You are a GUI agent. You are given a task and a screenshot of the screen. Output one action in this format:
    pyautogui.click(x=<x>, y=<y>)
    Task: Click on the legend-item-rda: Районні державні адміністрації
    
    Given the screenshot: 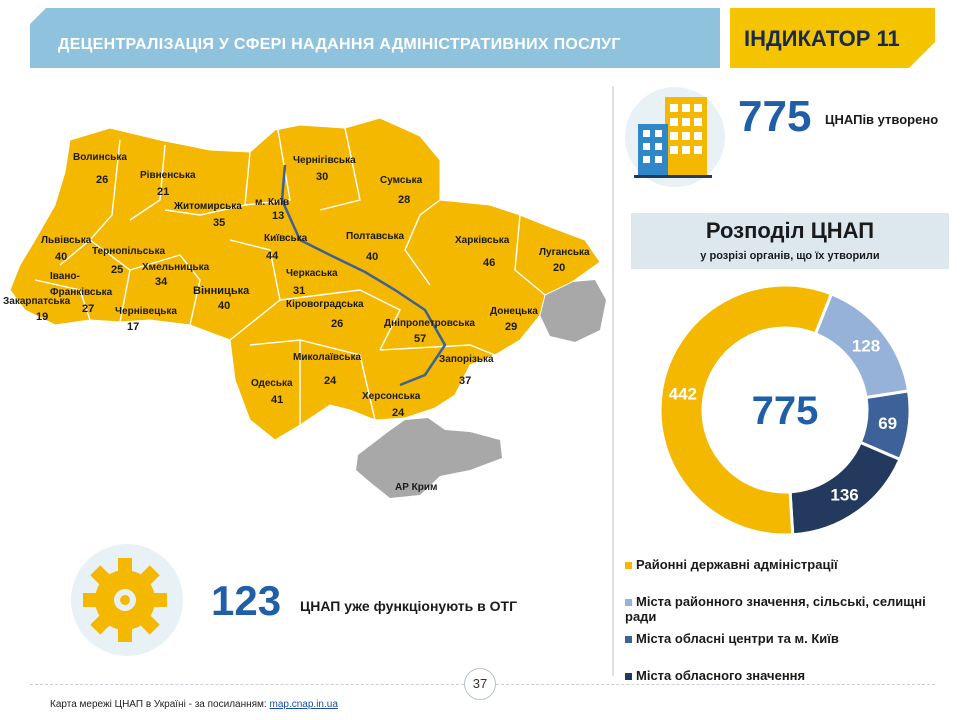 What is the action you would take?
    pyautogui.click(x=790, y=564)
    